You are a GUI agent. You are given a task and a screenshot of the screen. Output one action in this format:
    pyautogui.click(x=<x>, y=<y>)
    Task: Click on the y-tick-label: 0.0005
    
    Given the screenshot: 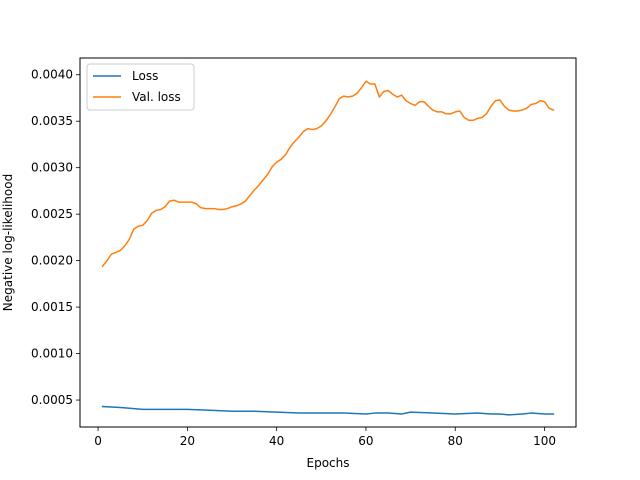 What is the action you would take?
    pyautogui.click(x=52, y=400)
    